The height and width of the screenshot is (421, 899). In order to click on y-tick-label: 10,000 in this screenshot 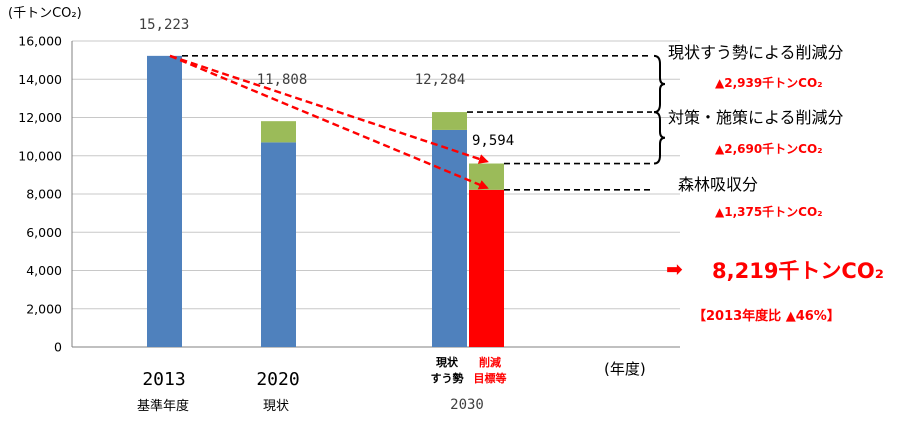, I will do `click(40, 155)`.